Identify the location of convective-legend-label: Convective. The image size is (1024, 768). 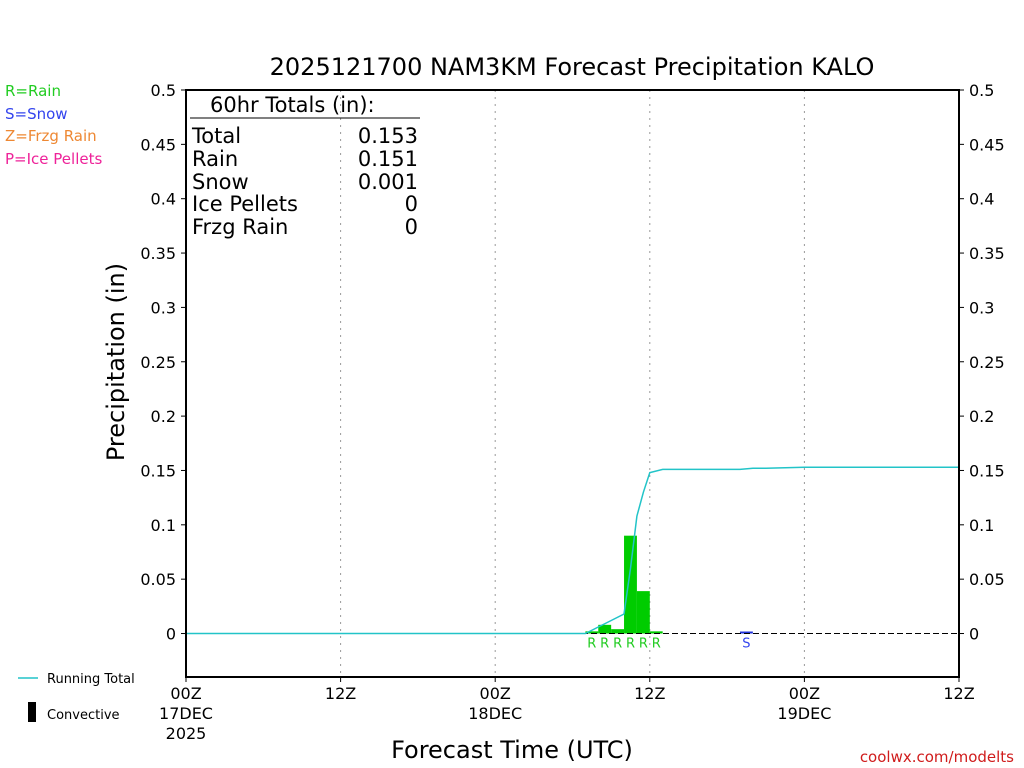
(83, 715).